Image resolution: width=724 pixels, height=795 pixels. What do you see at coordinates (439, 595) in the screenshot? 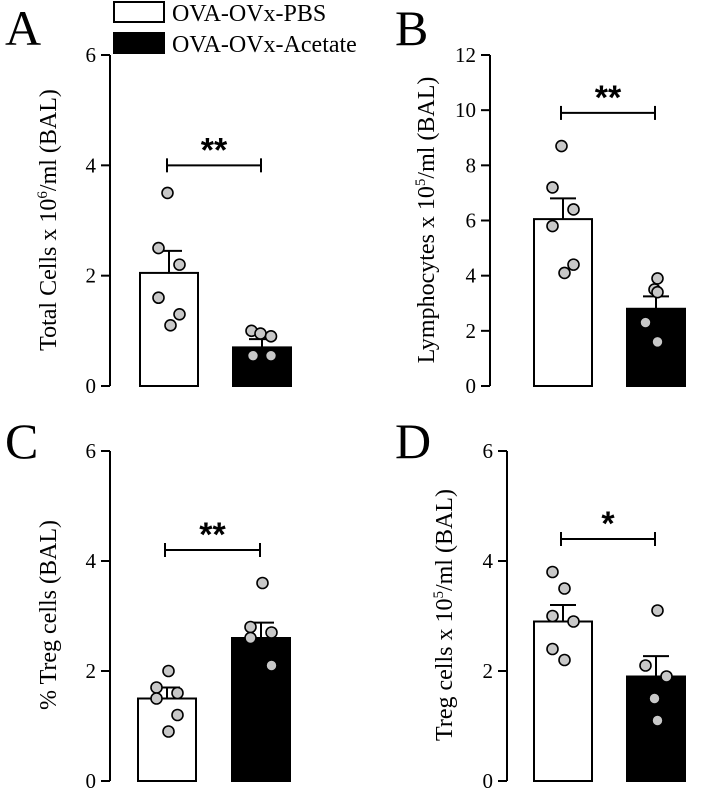
I see `y-axis-label-sup-d: 5` at bounding box center [439, 595].